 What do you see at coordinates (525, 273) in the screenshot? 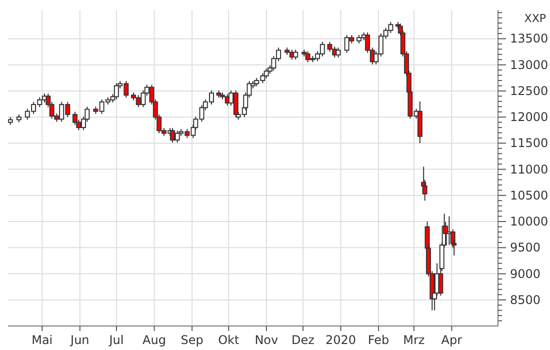
I see `y-tick-label: 9000` at bounding box center [525, 273].